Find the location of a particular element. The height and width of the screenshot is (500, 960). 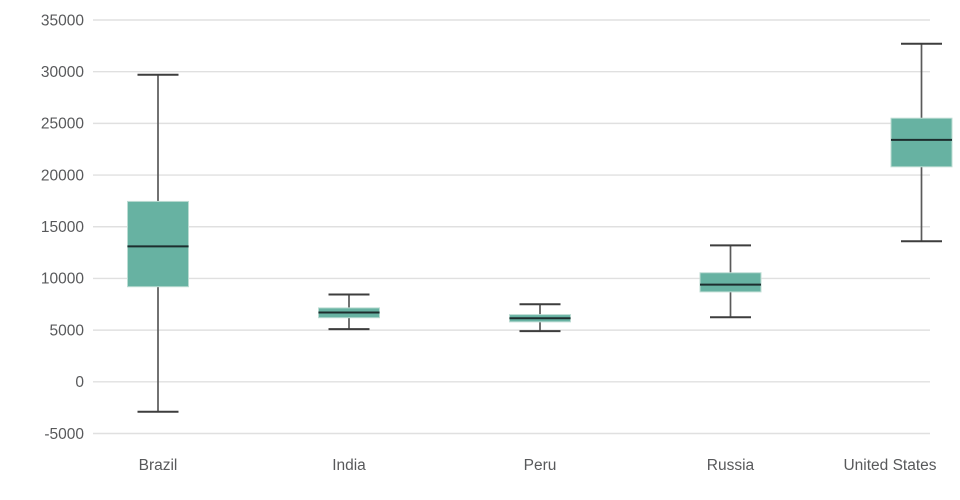

xtick-label-russia: Russia is located at coordinates (731, 465).